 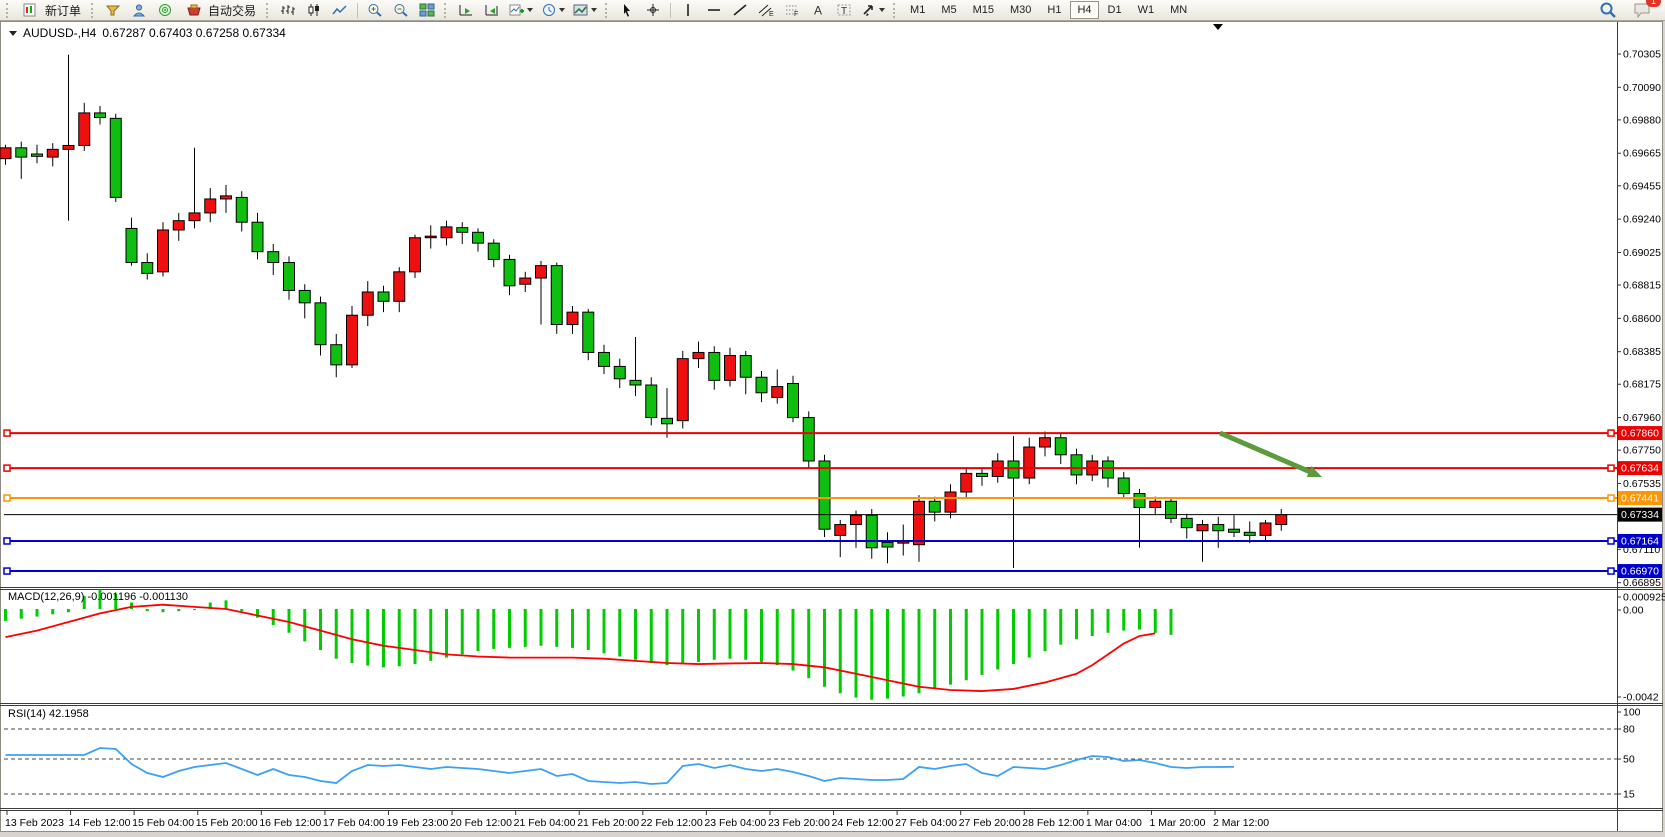 I want to click on new-order-button-label: 新订单, so click(x=63, y=10).